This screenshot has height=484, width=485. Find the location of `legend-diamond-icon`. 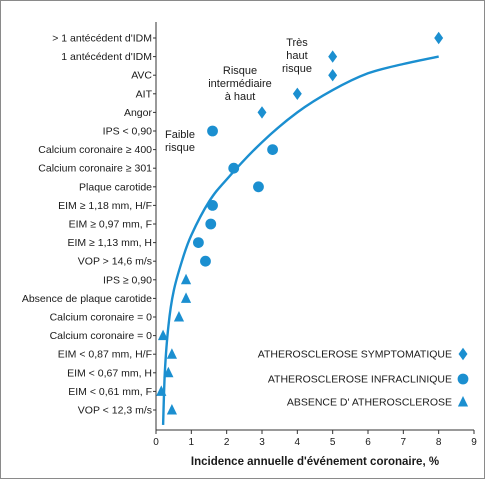

legend-diamond-icon is located at coordinates (463, 354).